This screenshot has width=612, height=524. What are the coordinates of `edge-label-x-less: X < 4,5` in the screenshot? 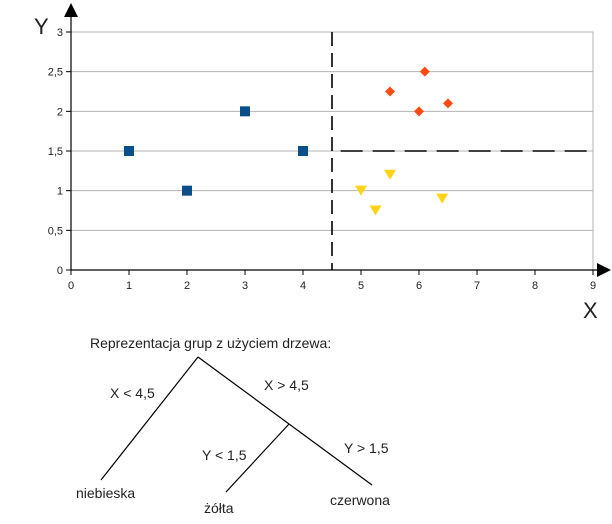 It's located at (132, 393).